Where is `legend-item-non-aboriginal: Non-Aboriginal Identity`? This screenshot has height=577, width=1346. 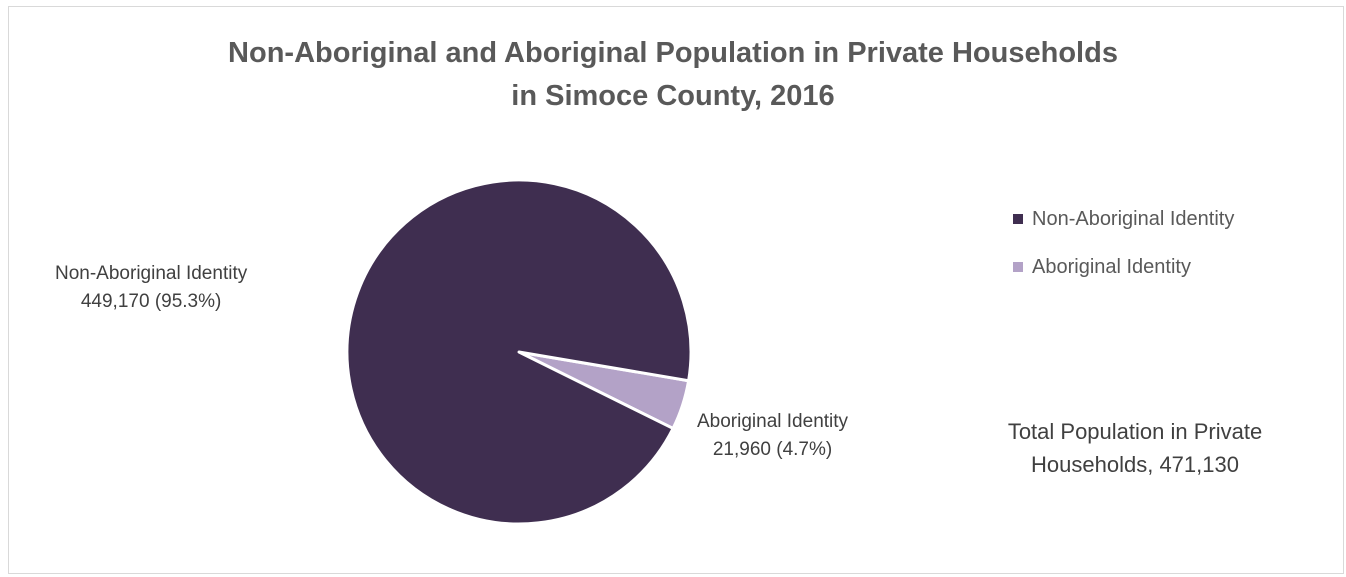
legend-item-non-aboriginal: Non-Aboriginal Identity is located at coordinates (1123, 219).